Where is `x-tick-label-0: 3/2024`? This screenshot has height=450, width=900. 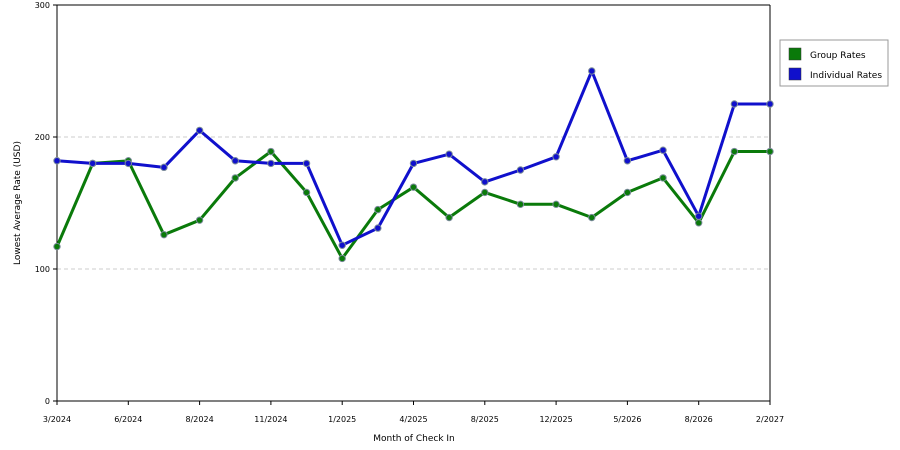
x-tick-label-0: 3/2024 is located at coordinates (57, 419).